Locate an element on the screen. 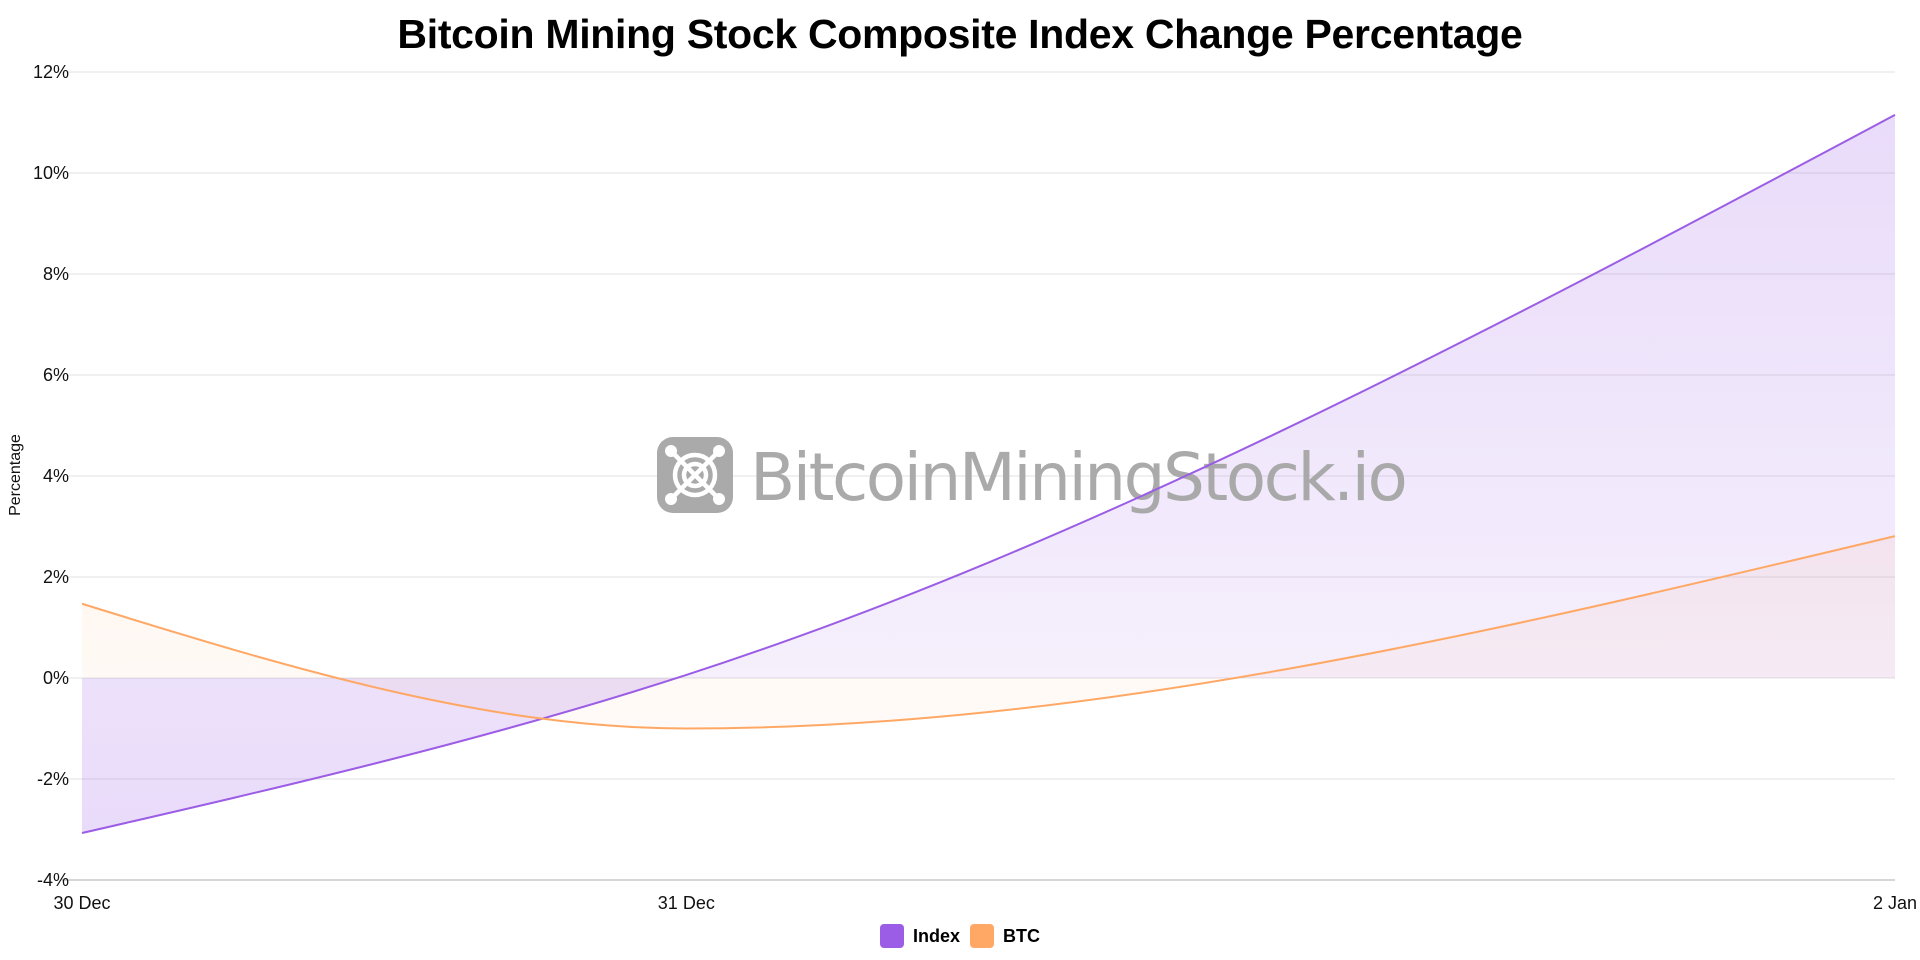  y-tick-label: 2% is located at coordinates (56, 577).